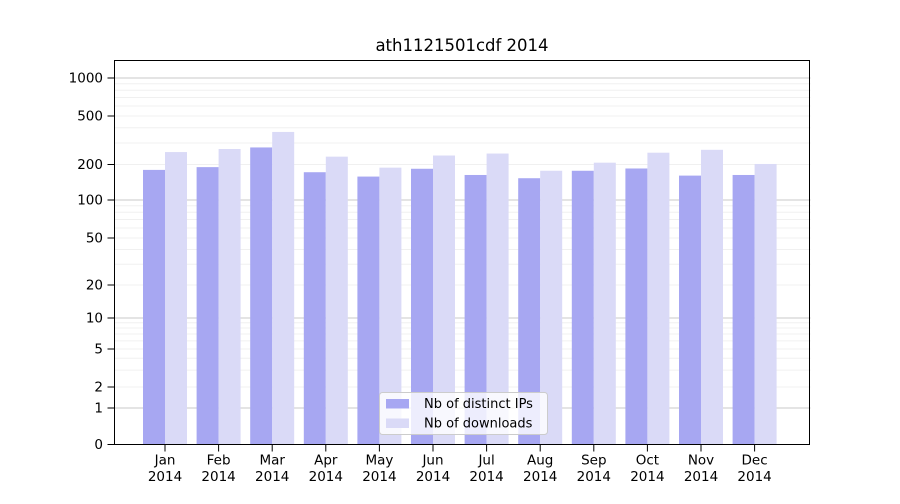 Image resolution: width=900 pixels, height=504 pixels. Describe the element at coordinates (368, 310) in the screenshot. I see `bar-nb-of-distinct-ips-may` at that location.